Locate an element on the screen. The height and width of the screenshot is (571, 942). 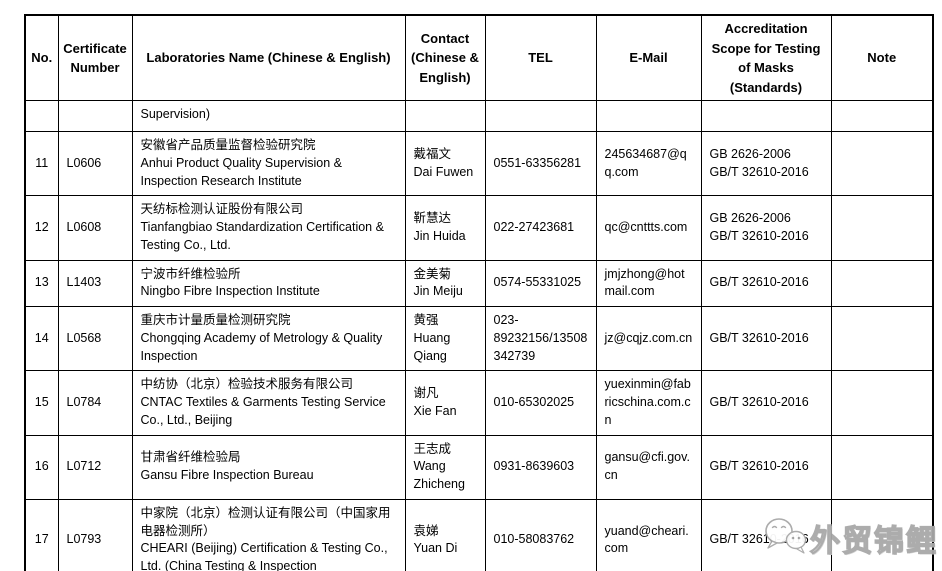
cell-contact: 王志成 Wang Zhicheng is located at coordinates (445, 467).